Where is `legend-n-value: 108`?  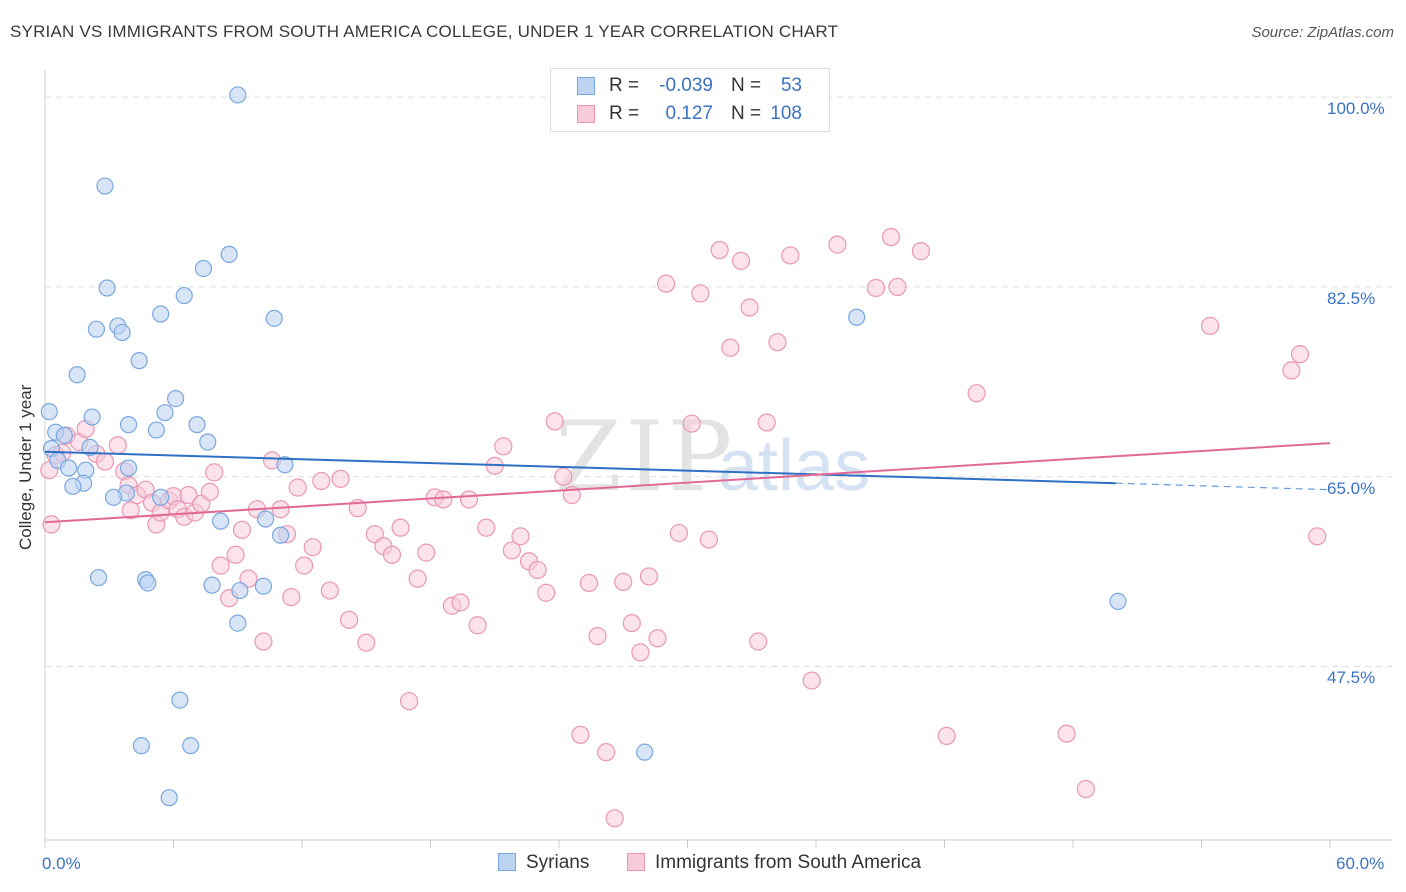
legend-n-value: 108 is located at coordinates (786, 113).